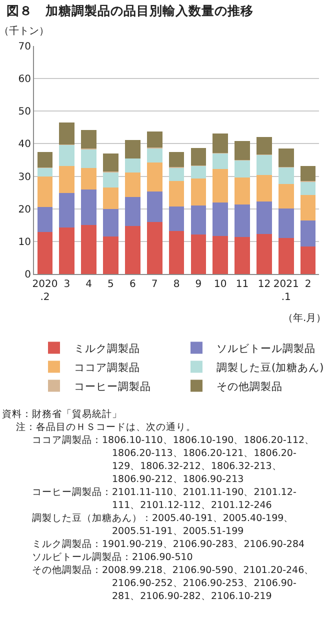  I want to click on x-tick-label: 3, so click(67, 284).